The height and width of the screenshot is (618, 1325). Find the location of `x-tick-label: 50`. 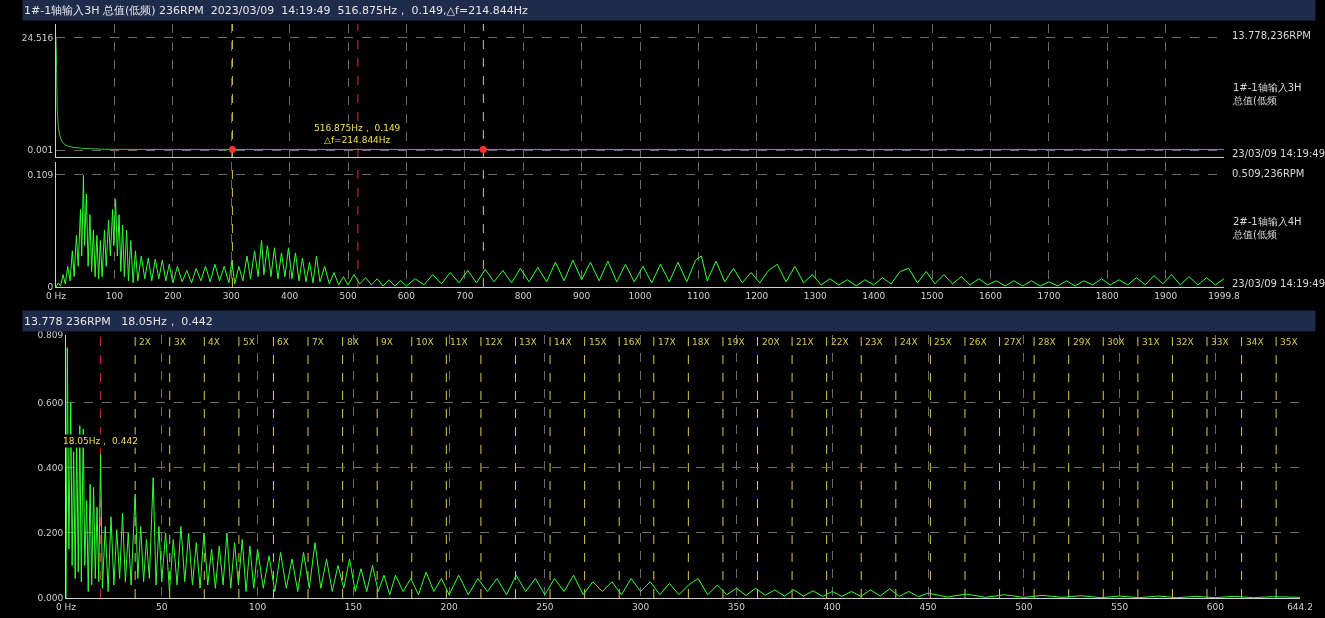

x-tick-label: 50 is located at coordinates (162, 606).